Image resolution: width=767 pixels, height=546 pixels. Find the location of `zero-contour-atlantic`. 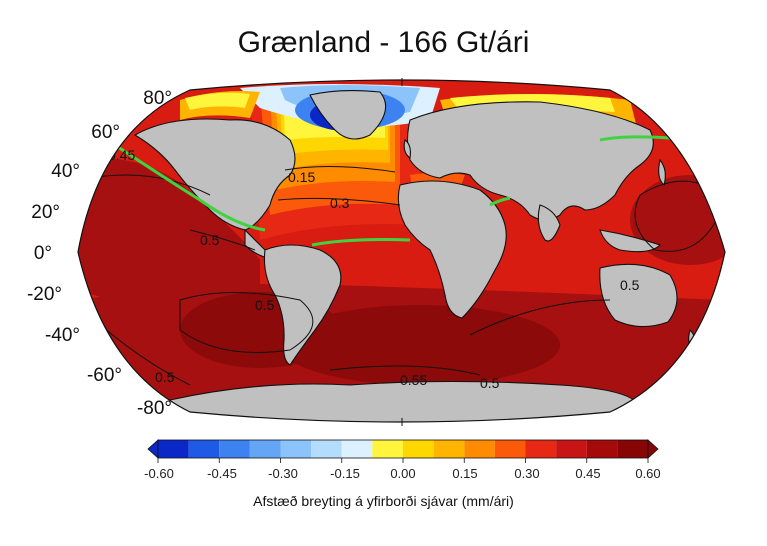

zero-contour-atlantic is located at coordinates (361, 242).